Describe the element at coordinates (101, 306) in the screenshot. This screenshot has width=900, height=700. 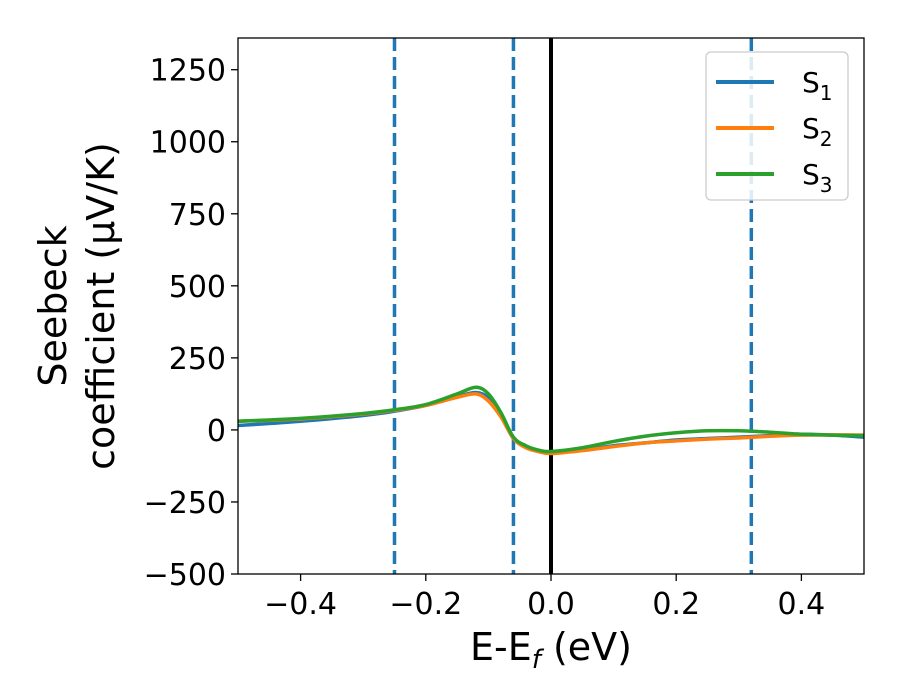
I see `y-axis-title-line2: coefficient (μV/K)` at that location.